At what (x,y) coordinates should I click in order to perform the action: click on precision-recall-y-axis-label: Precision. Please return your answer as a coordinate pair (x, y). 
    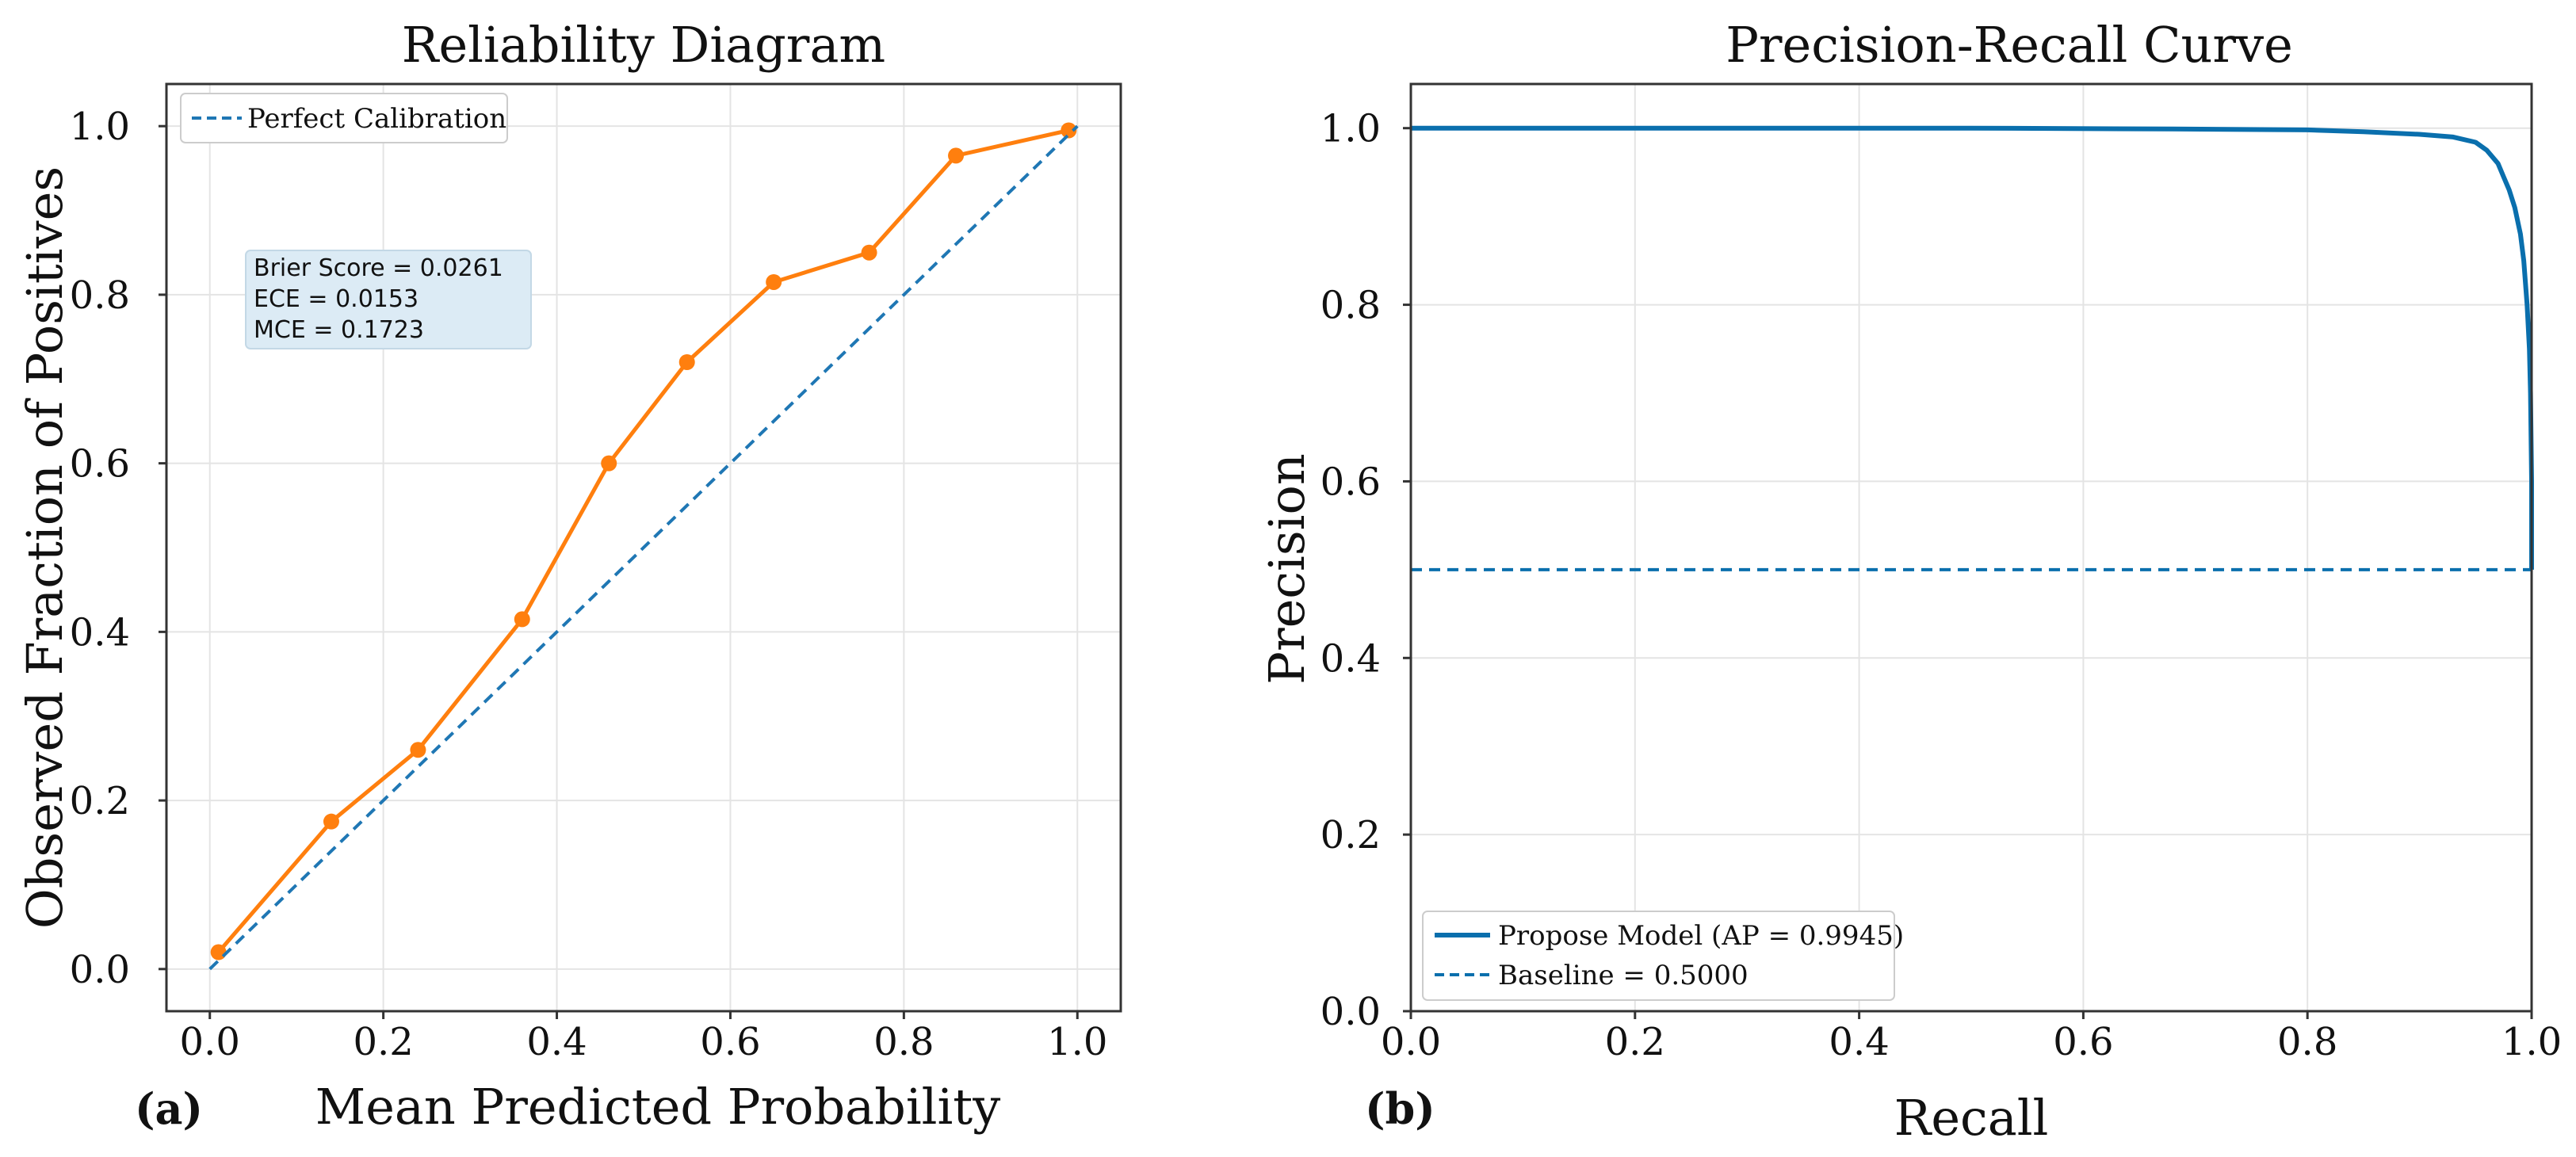
    Looking at the image, I should click on (1287, 569).